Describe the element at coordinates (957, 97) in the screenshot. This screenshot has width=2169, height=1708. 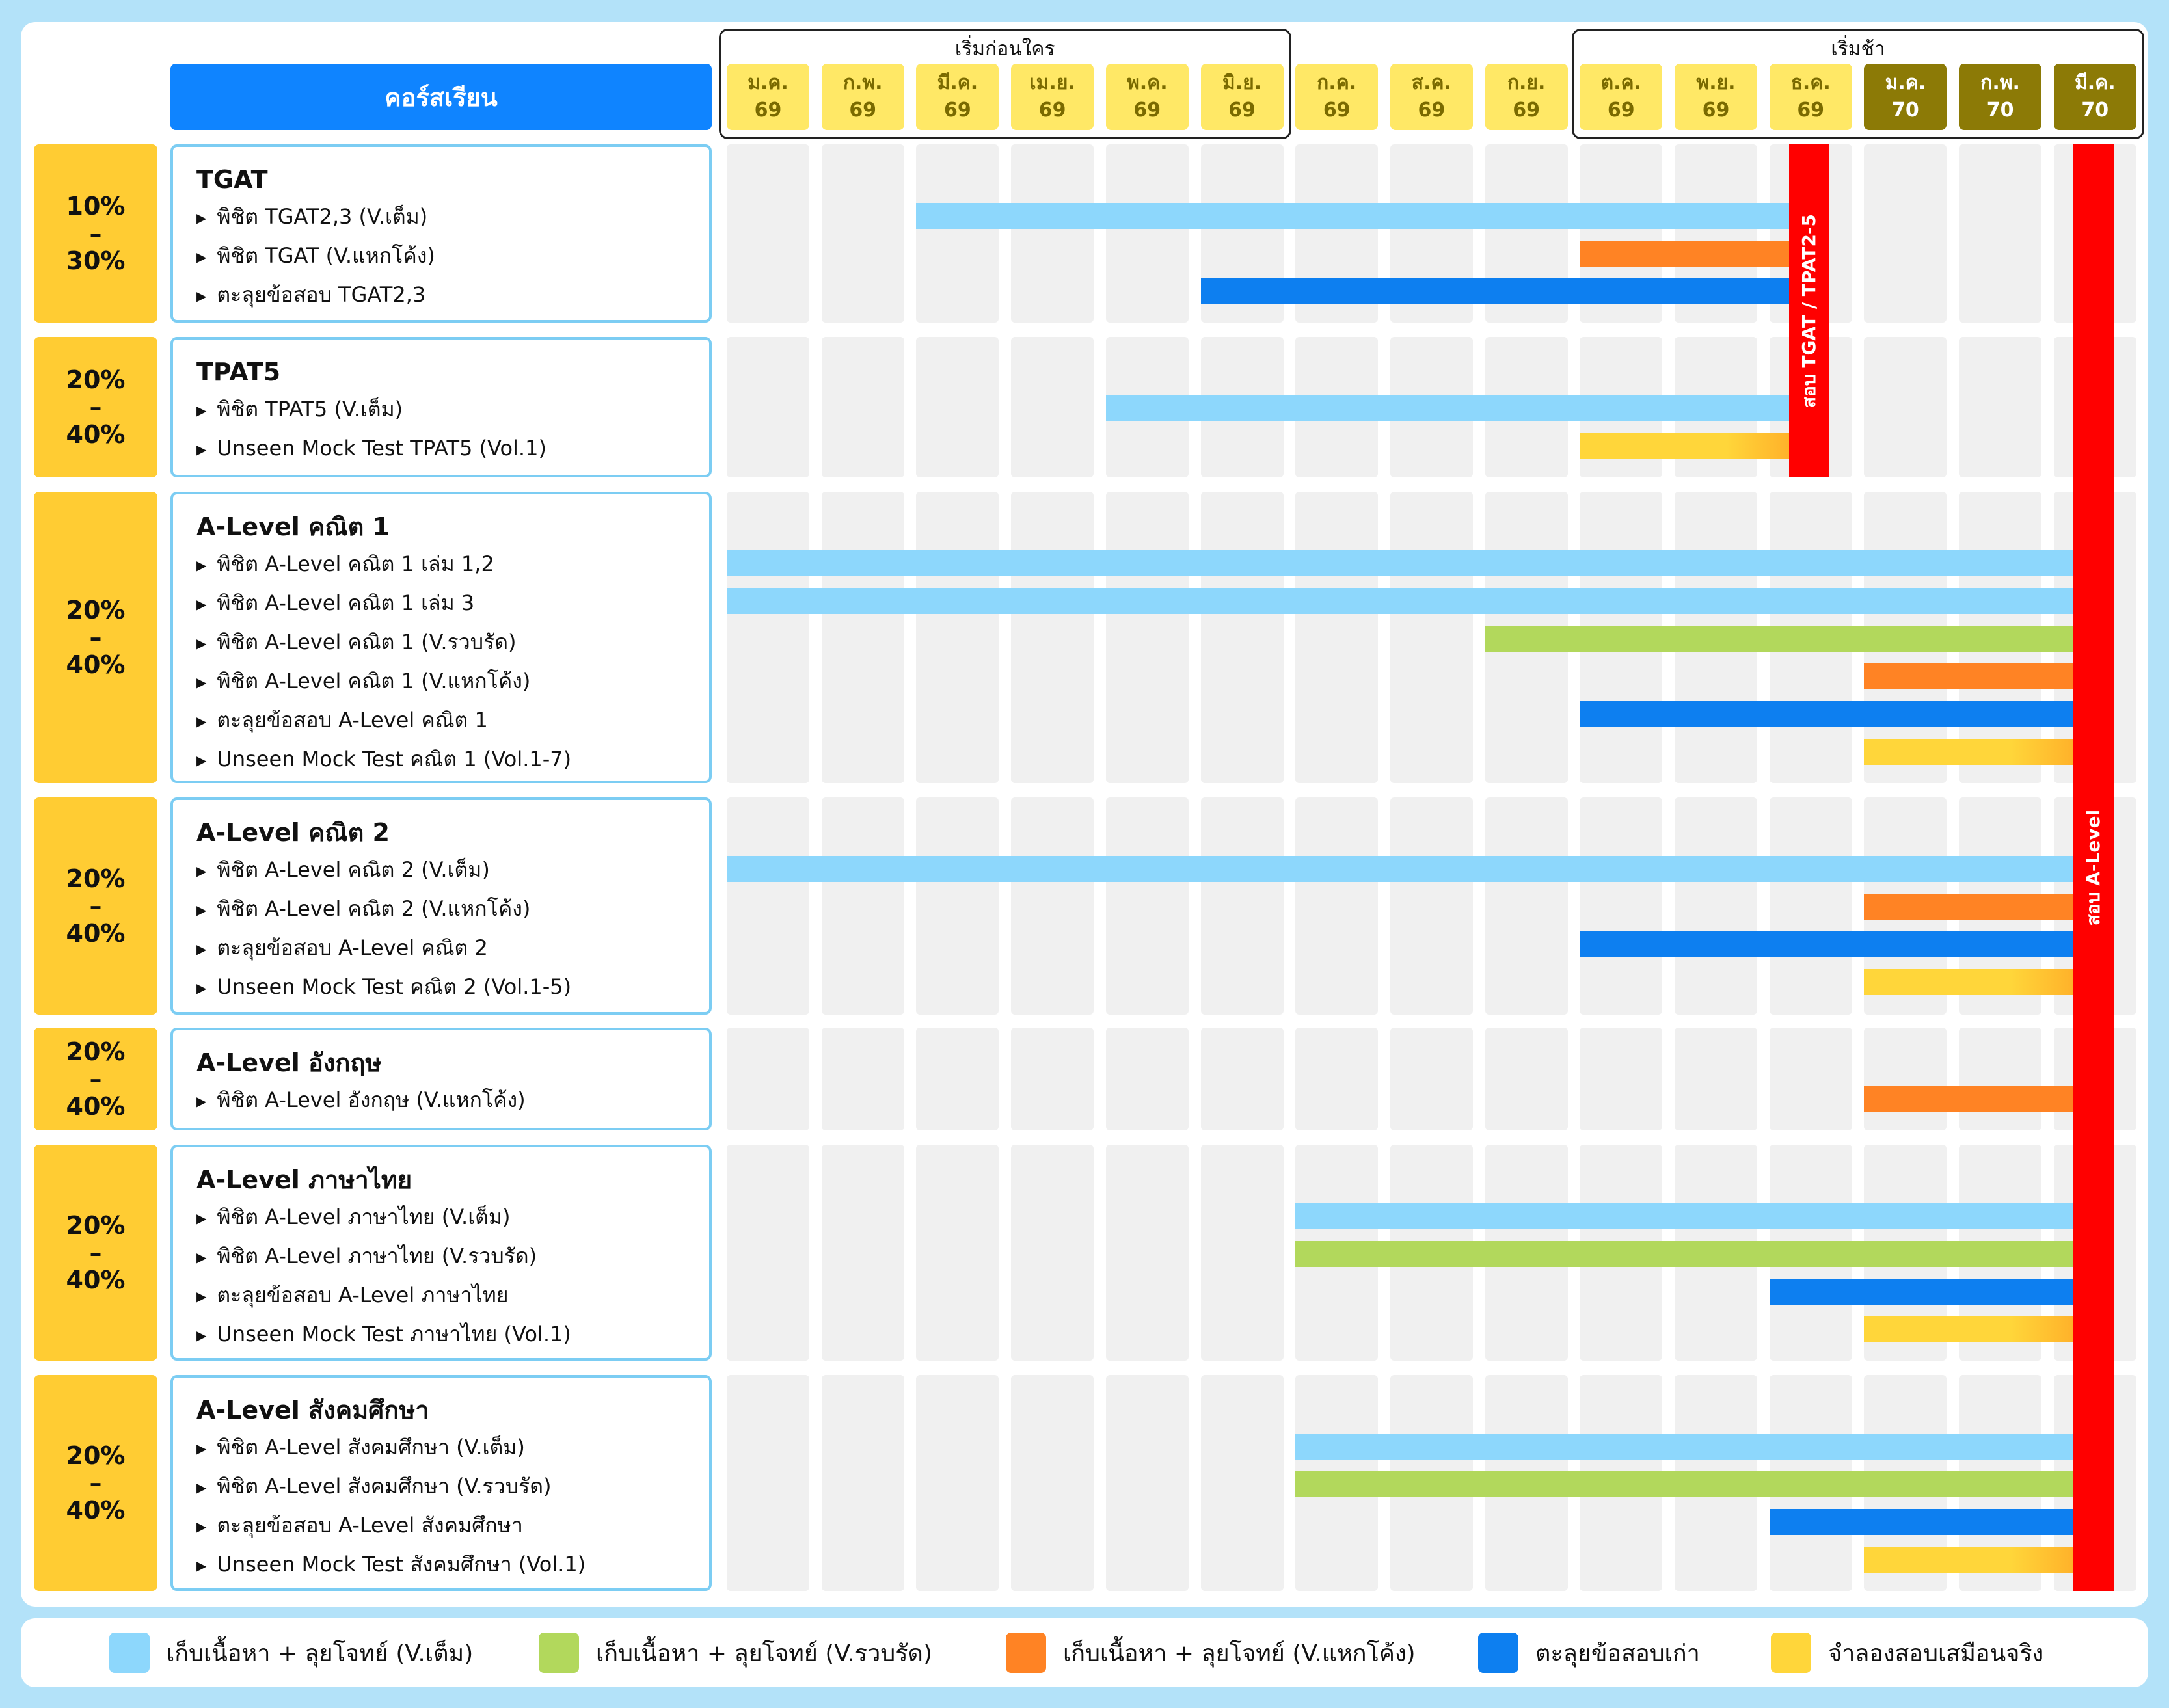
I see `month-header-3: มี.ค. 69` at that location.